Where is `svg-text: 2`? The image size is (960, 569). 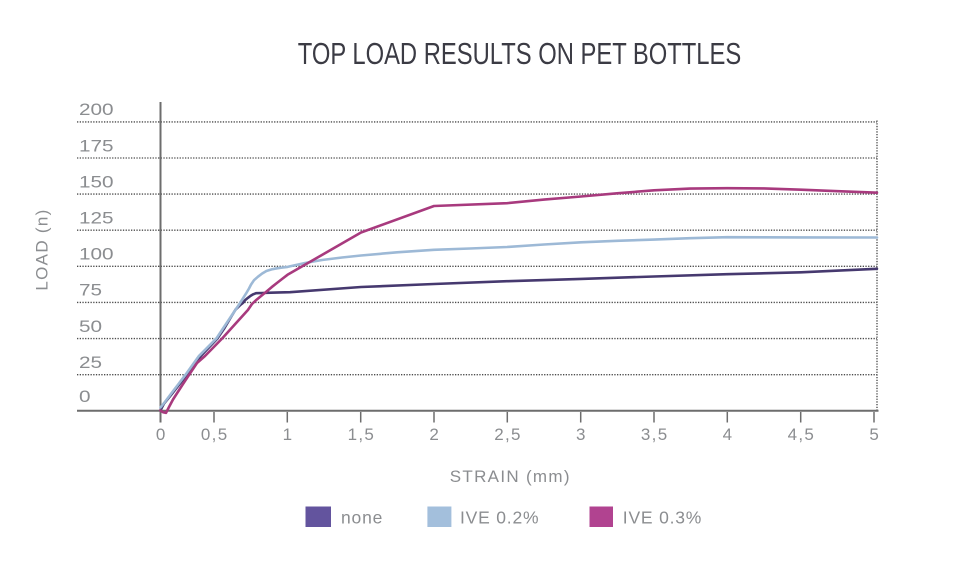 svg-text: 2 is located at coordinates (434, 434).